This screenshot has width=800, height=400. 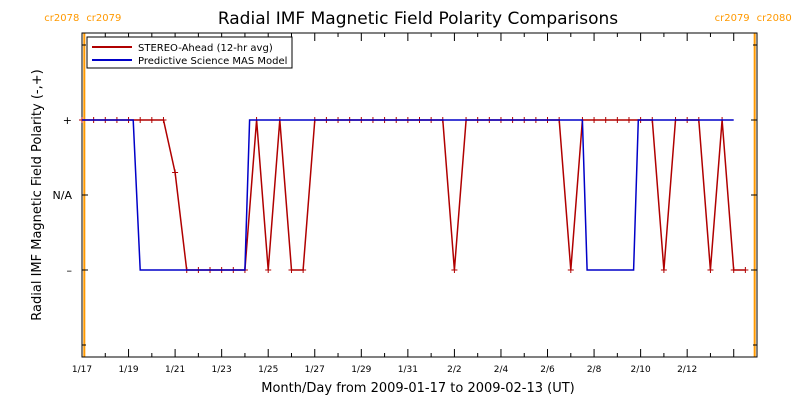 I want to click on y-tick-label: –, so click(x=70, y=270).